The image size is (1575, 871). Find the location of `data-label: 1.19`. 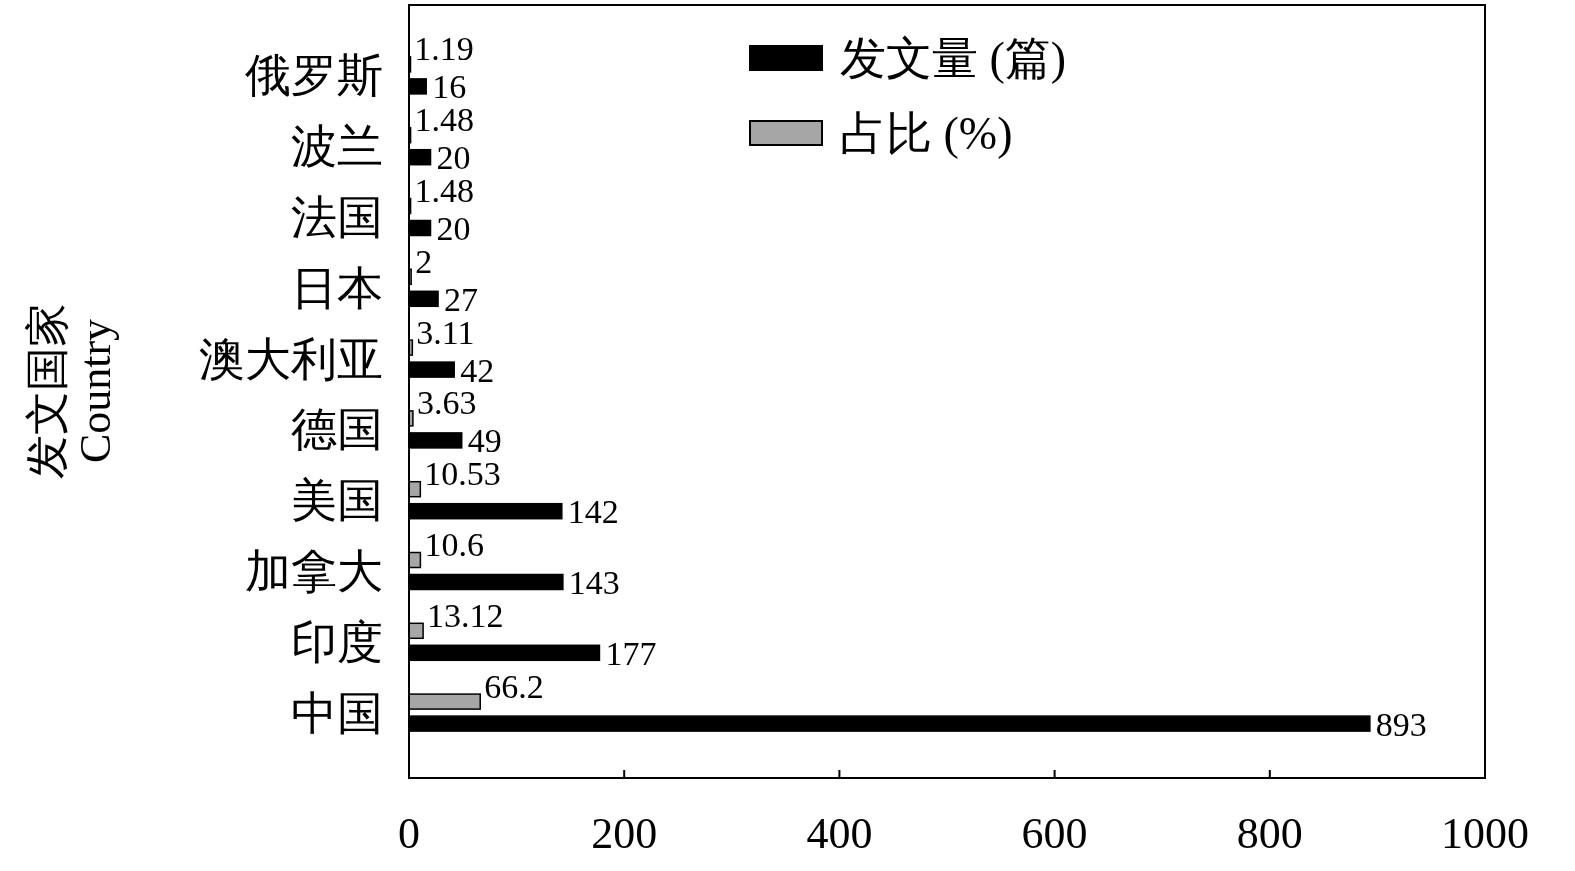

data-label: 1.19 is located at coordinates (444, 49).